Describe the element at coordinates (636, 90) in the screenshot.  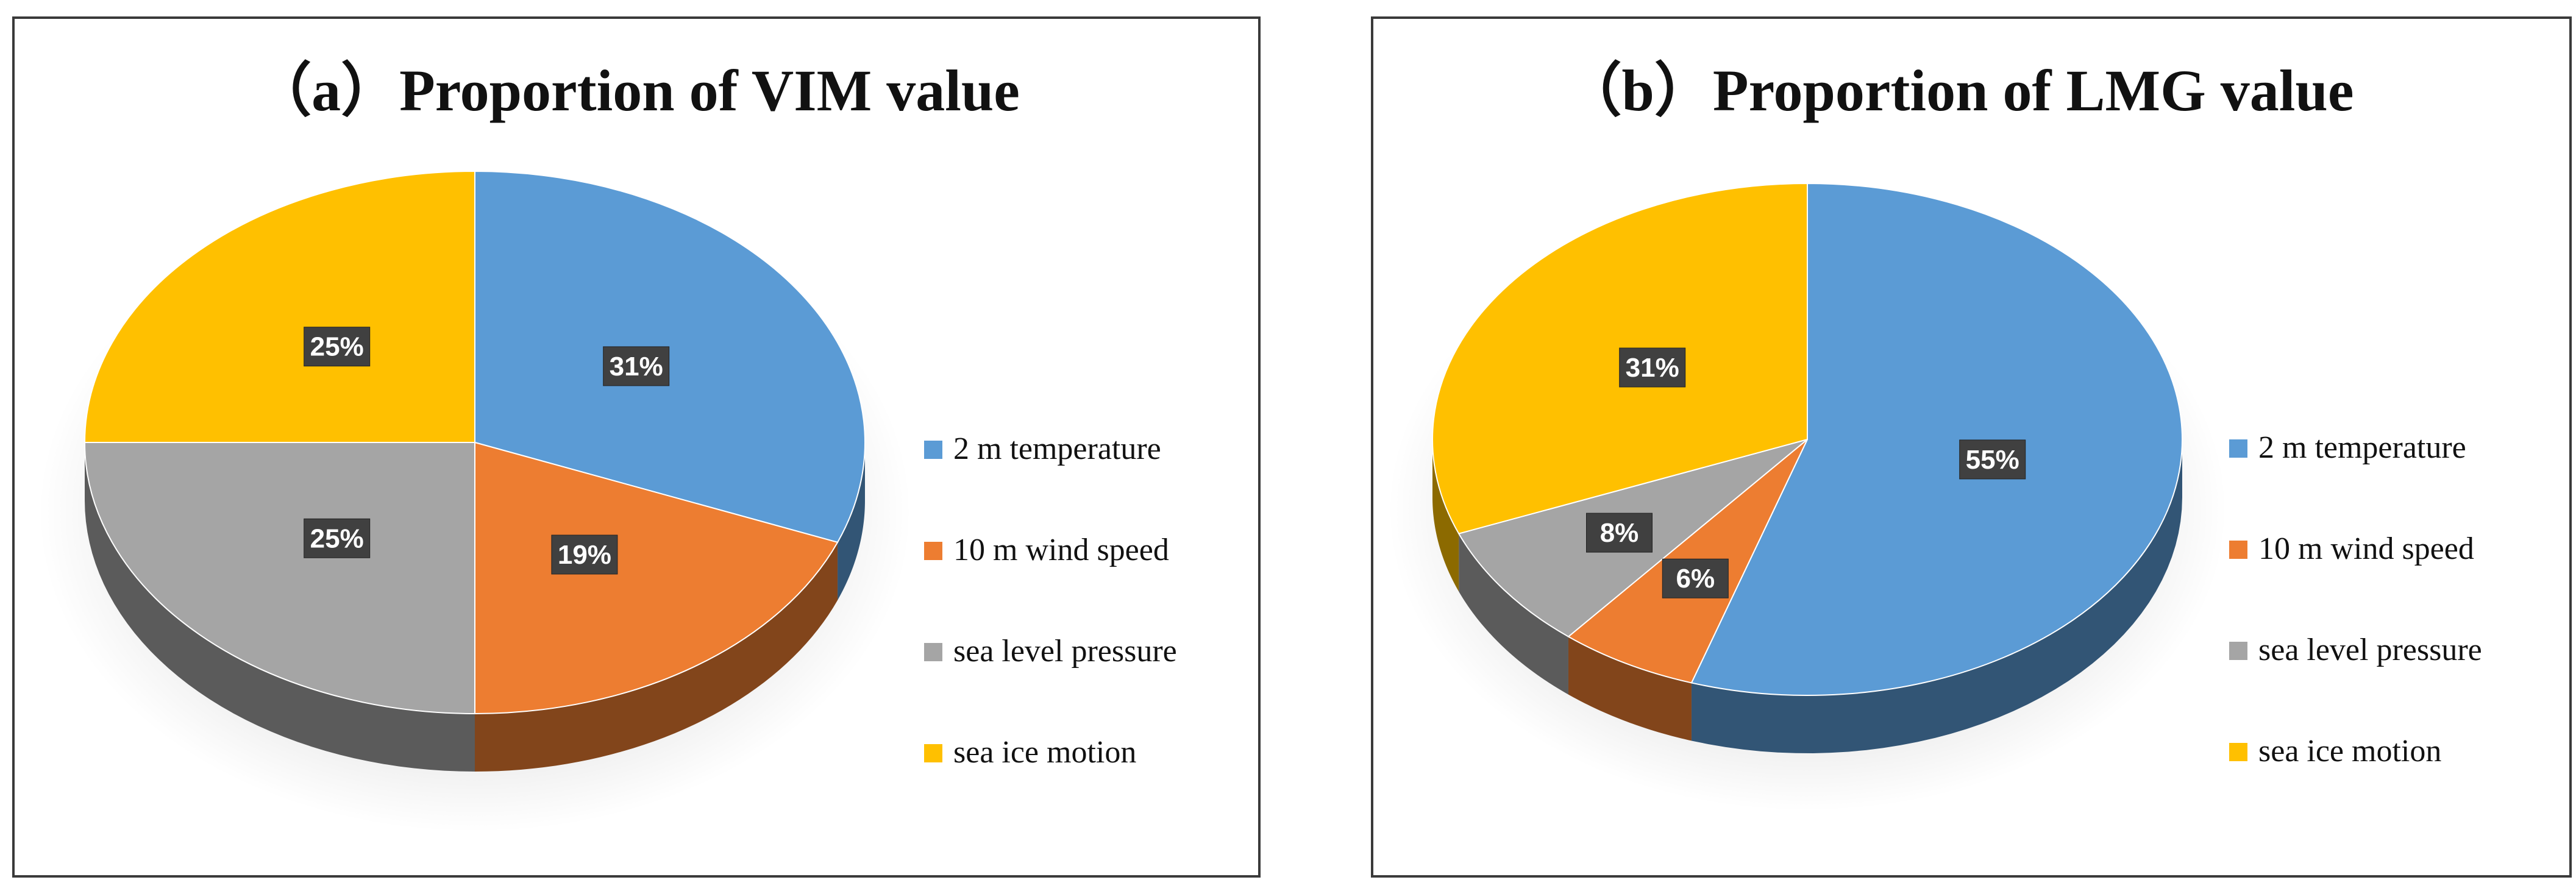
I see `chart-title: （a）Proportion of VIM value` at that location.